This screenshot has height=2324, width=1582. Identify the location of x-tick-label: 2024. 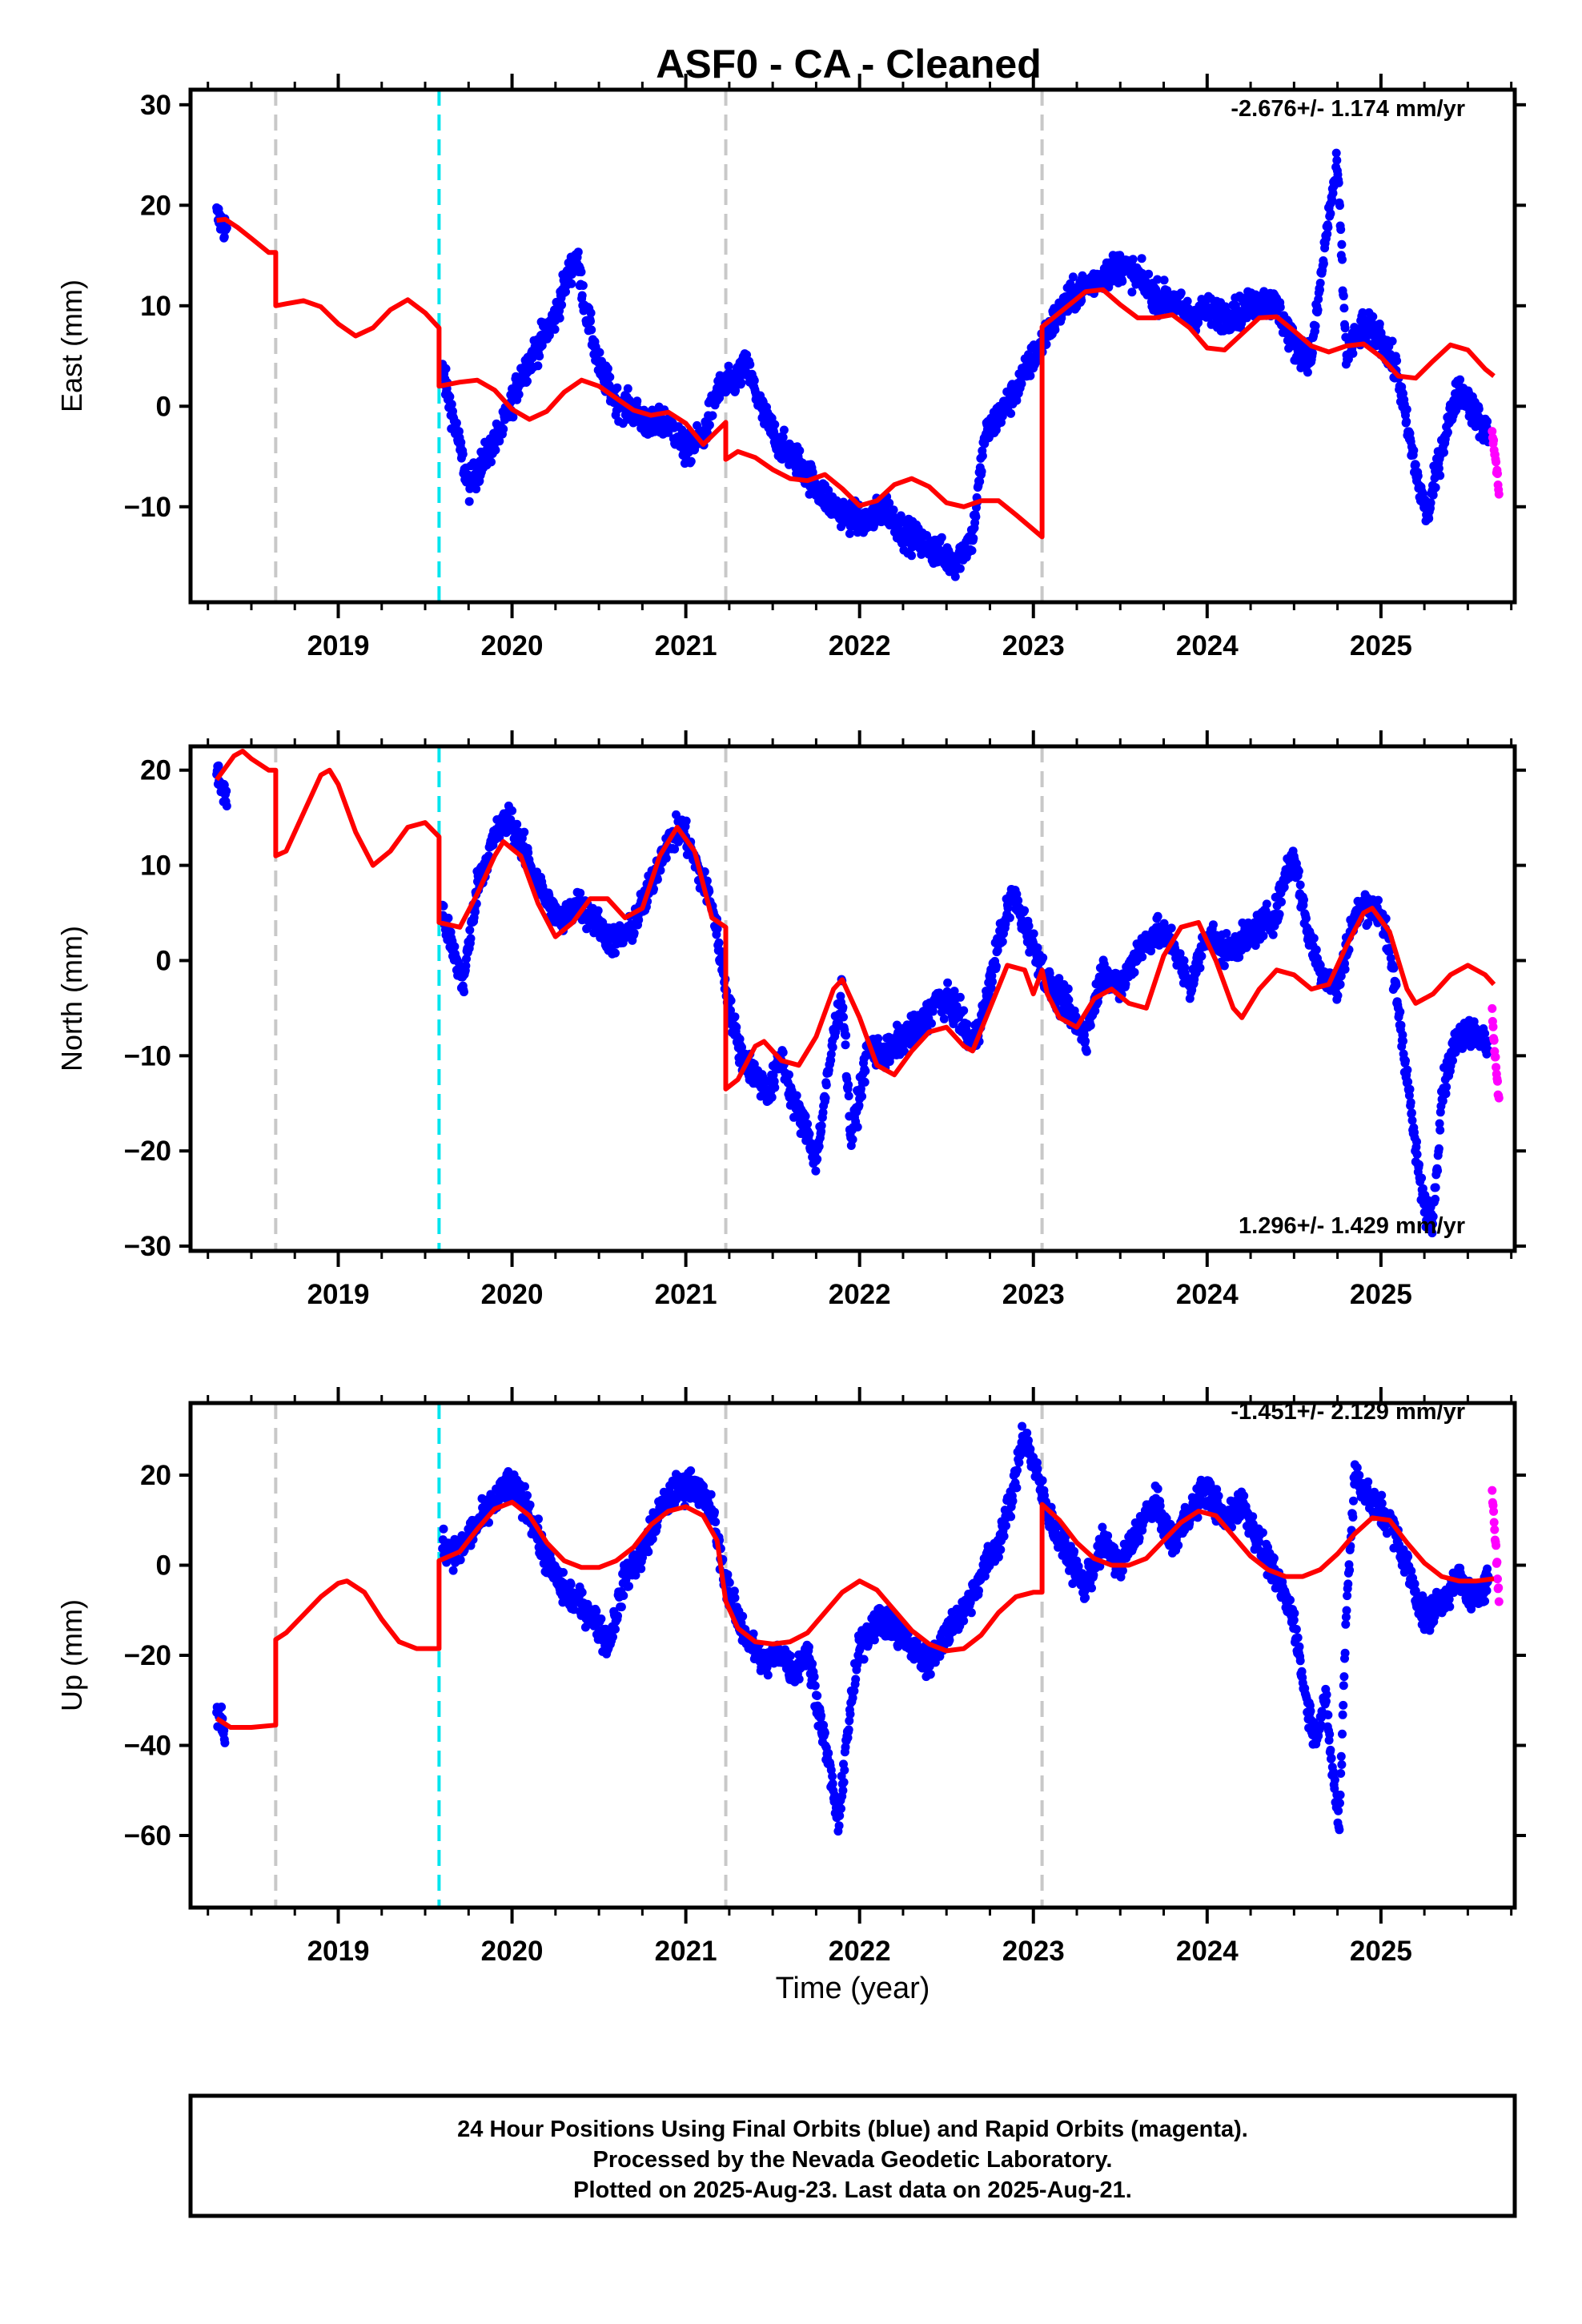
(1207, 645).